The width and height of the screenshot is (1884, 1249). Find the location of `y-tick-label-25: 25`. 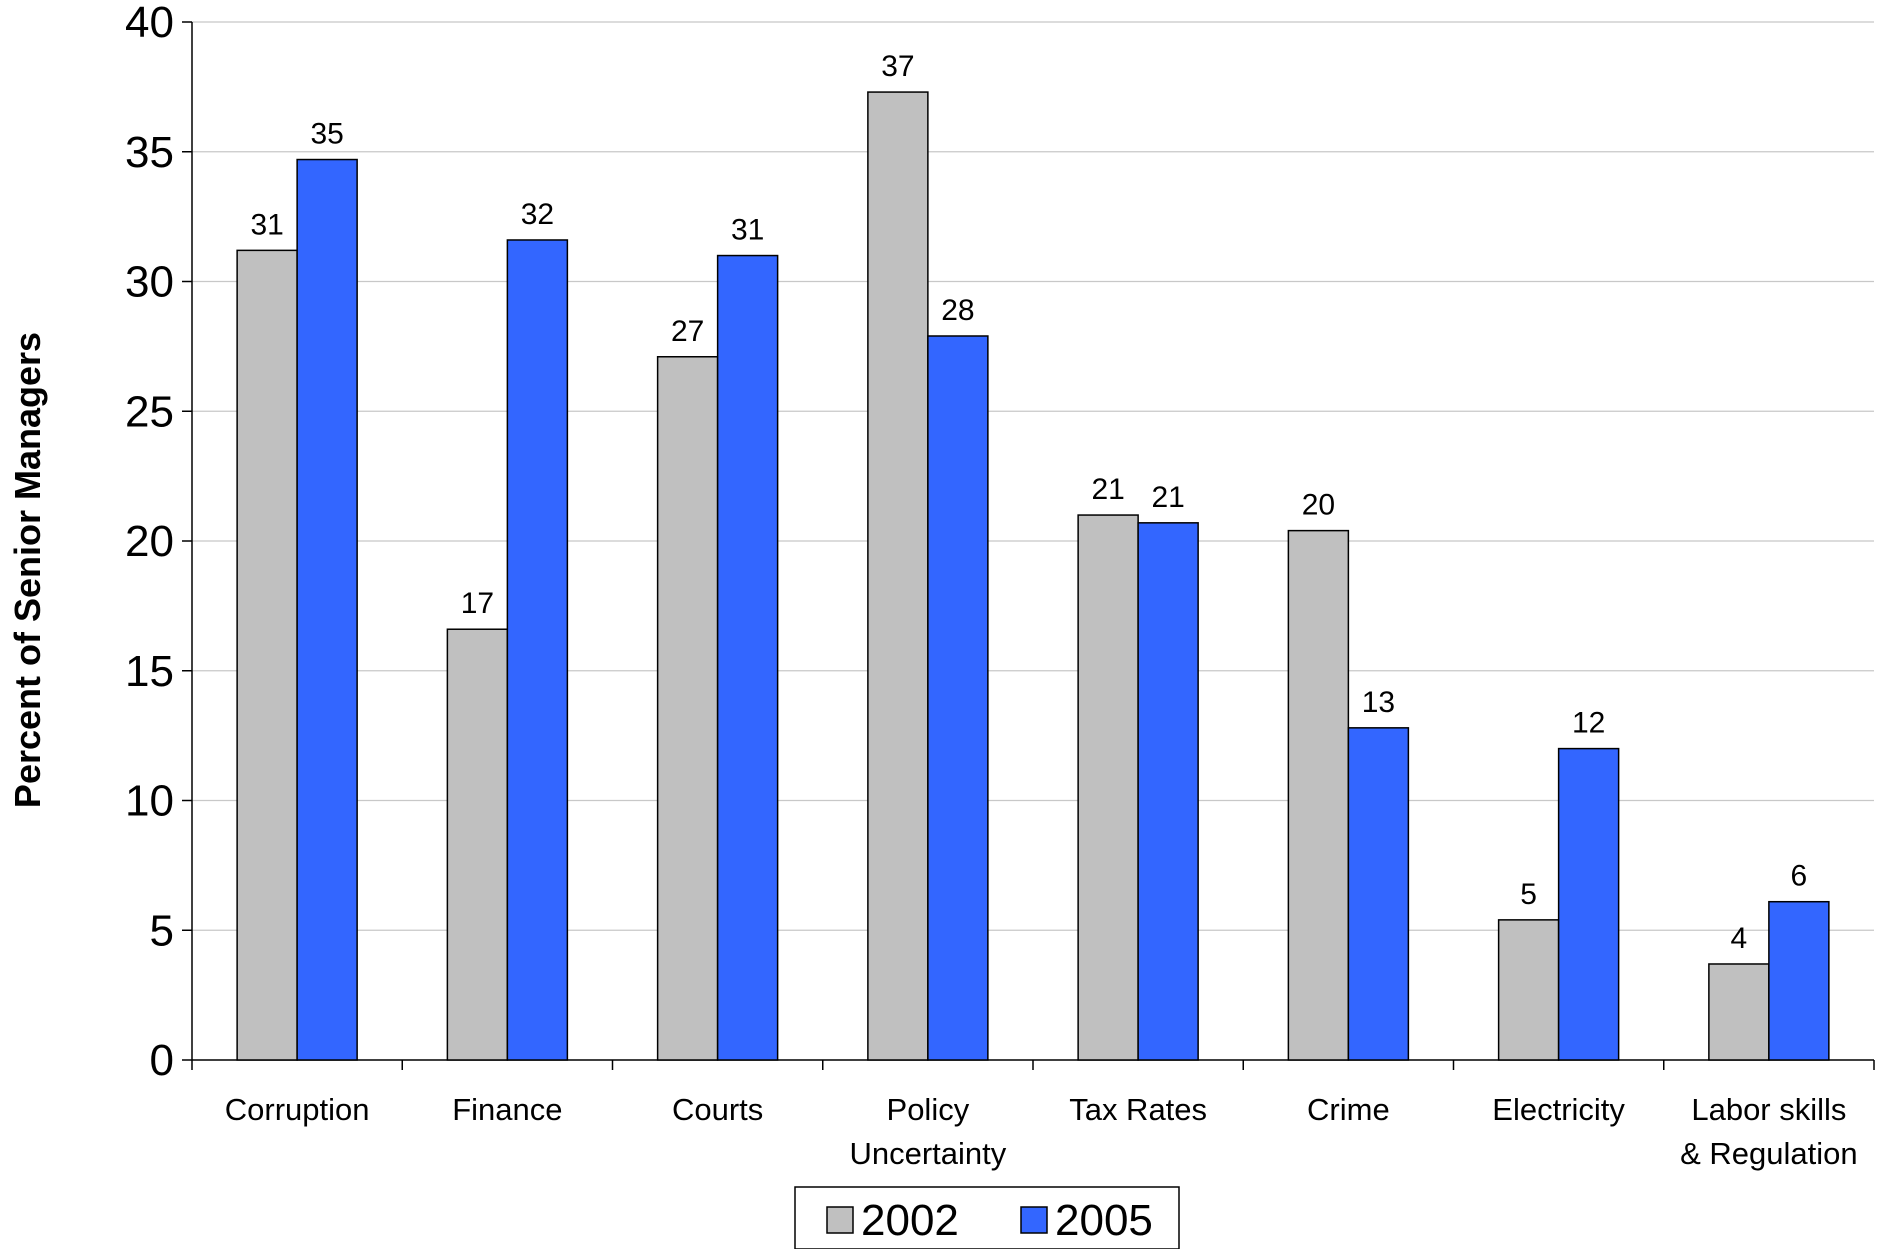

y-tick-label-25: 25 is located at coordinates (149, 411).